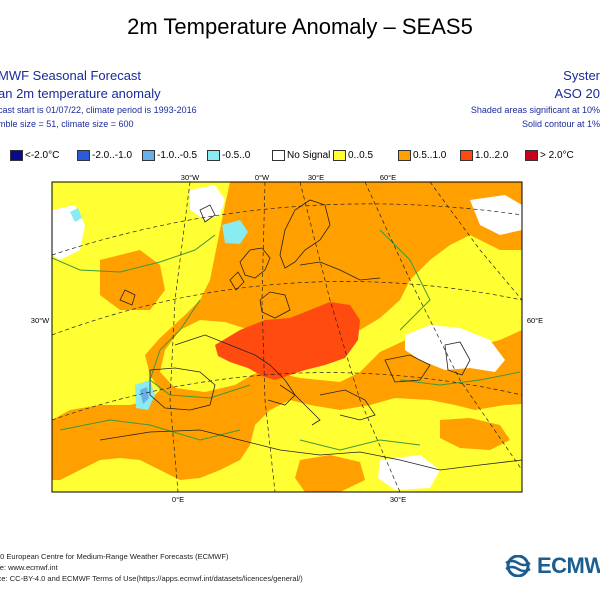 The image size is (600, 600). I want to click on lon-label-top-30w: 30°W, so click(190, 177).